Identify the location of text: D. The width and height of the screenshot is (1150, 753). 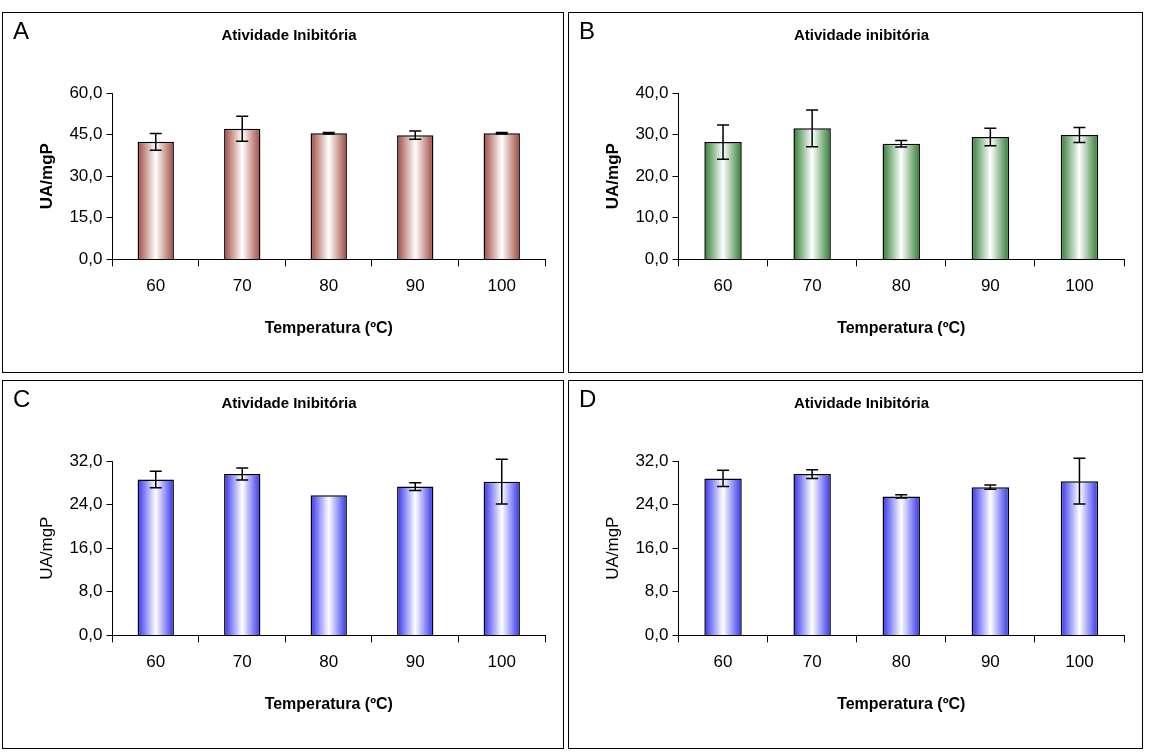
(588, 399).